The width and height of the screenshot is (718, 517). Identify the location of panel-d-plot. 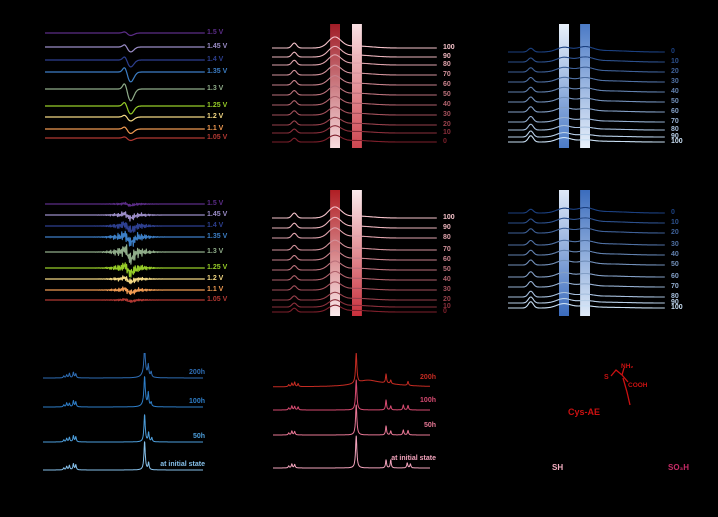
(125, 252).